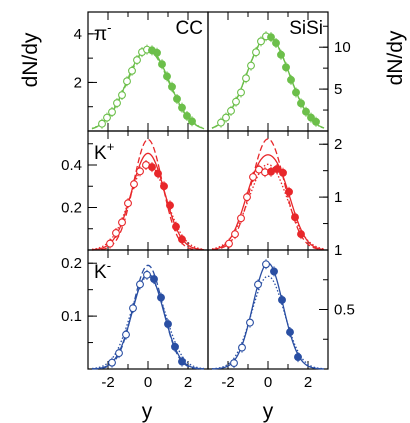 The width and height of the screenshot is (410, 423). What do you see at coordinates (104, 151) in the screenshot?
I see `particle-label: K+` at bounding box center [104, 151].